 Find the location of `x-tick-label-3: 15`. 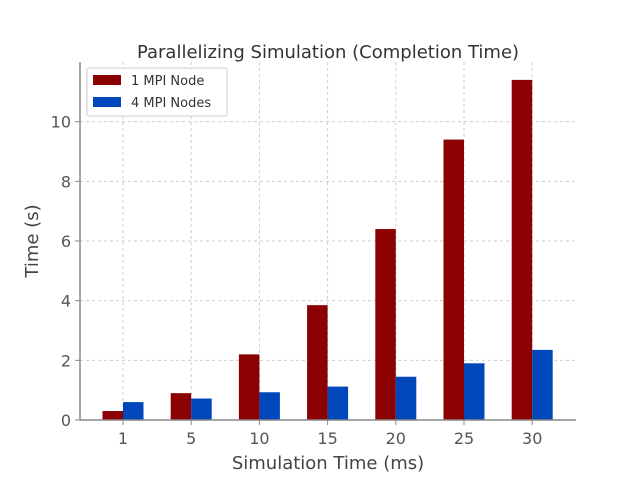

x-tick-label-3: 15 is located at coordinates (327, 438).